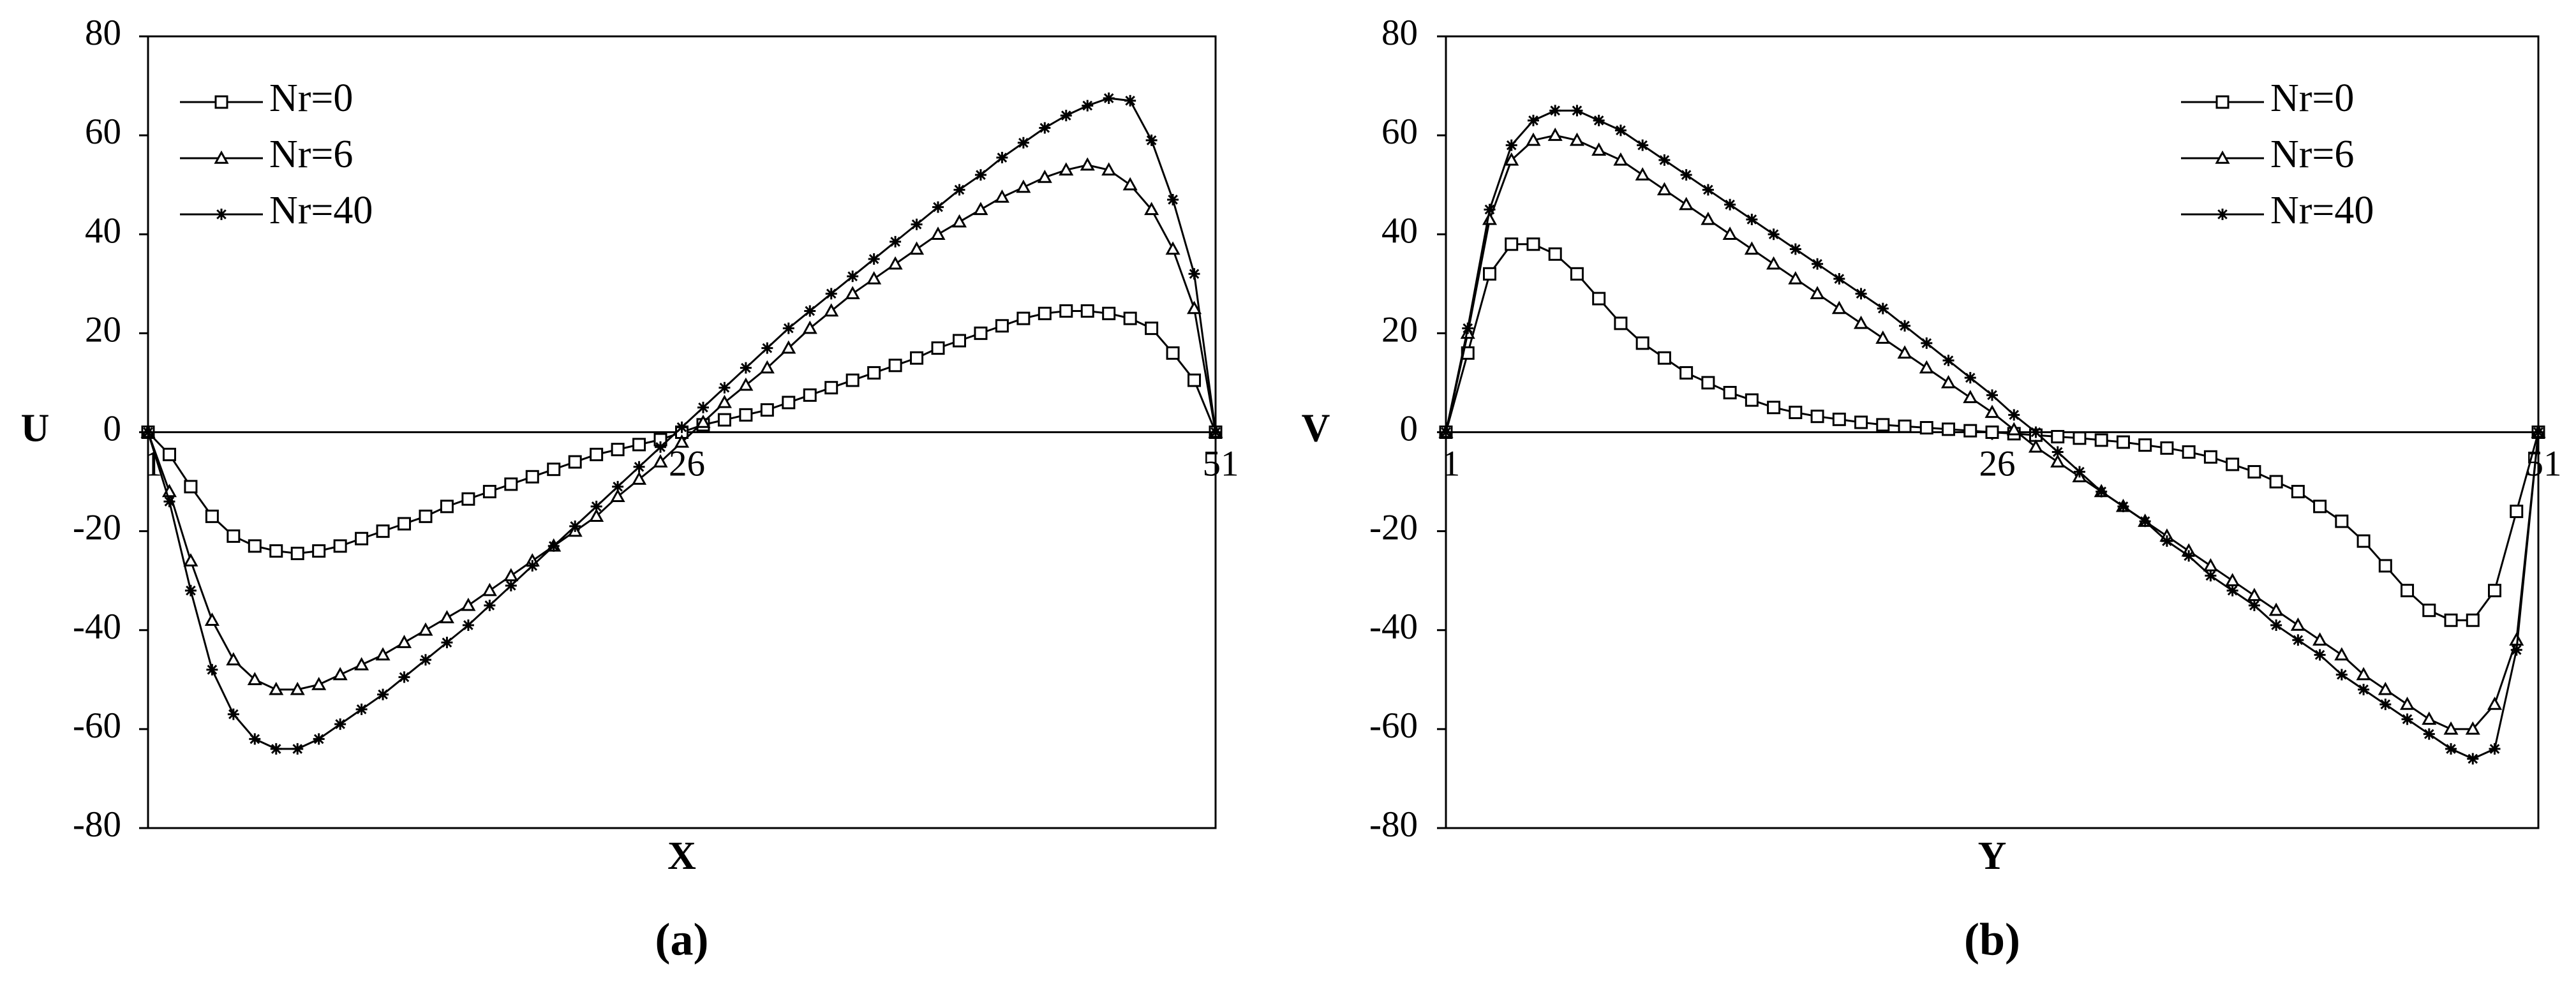 The image size is (2576, 985). What do you see at coordinates (97, 627) in the screenshot?
I see `y-tick-label: -40` at bounding box center [97, 627].